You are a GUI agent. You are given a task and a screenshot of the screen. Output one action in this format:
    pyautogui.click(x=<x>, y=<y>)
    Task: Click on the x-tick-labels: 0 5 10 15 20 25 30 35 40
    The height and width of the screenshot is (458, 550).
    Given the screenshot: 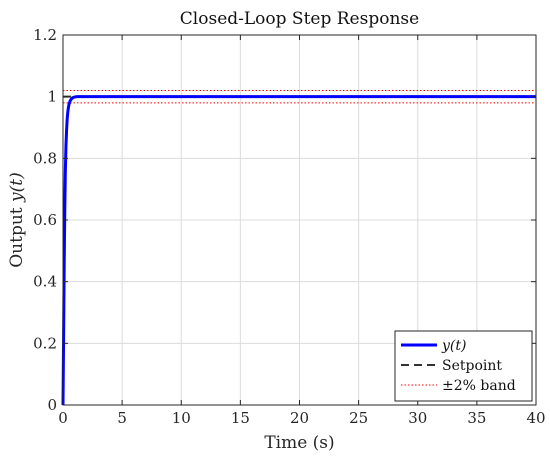 What is the action you would take?
    pyautogui.click(x=301, y=418)
    